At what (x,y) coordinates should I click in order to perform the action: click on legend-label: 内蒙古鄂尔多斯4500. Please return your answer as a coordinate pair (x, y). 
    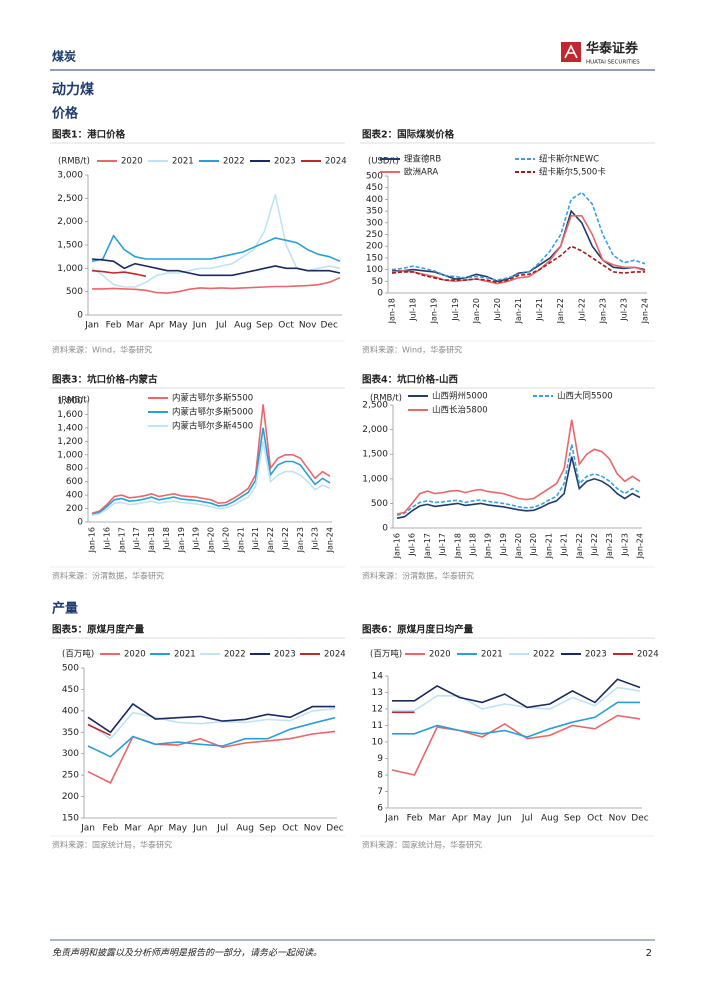
    Looking at the image, I should click on (212, 426).